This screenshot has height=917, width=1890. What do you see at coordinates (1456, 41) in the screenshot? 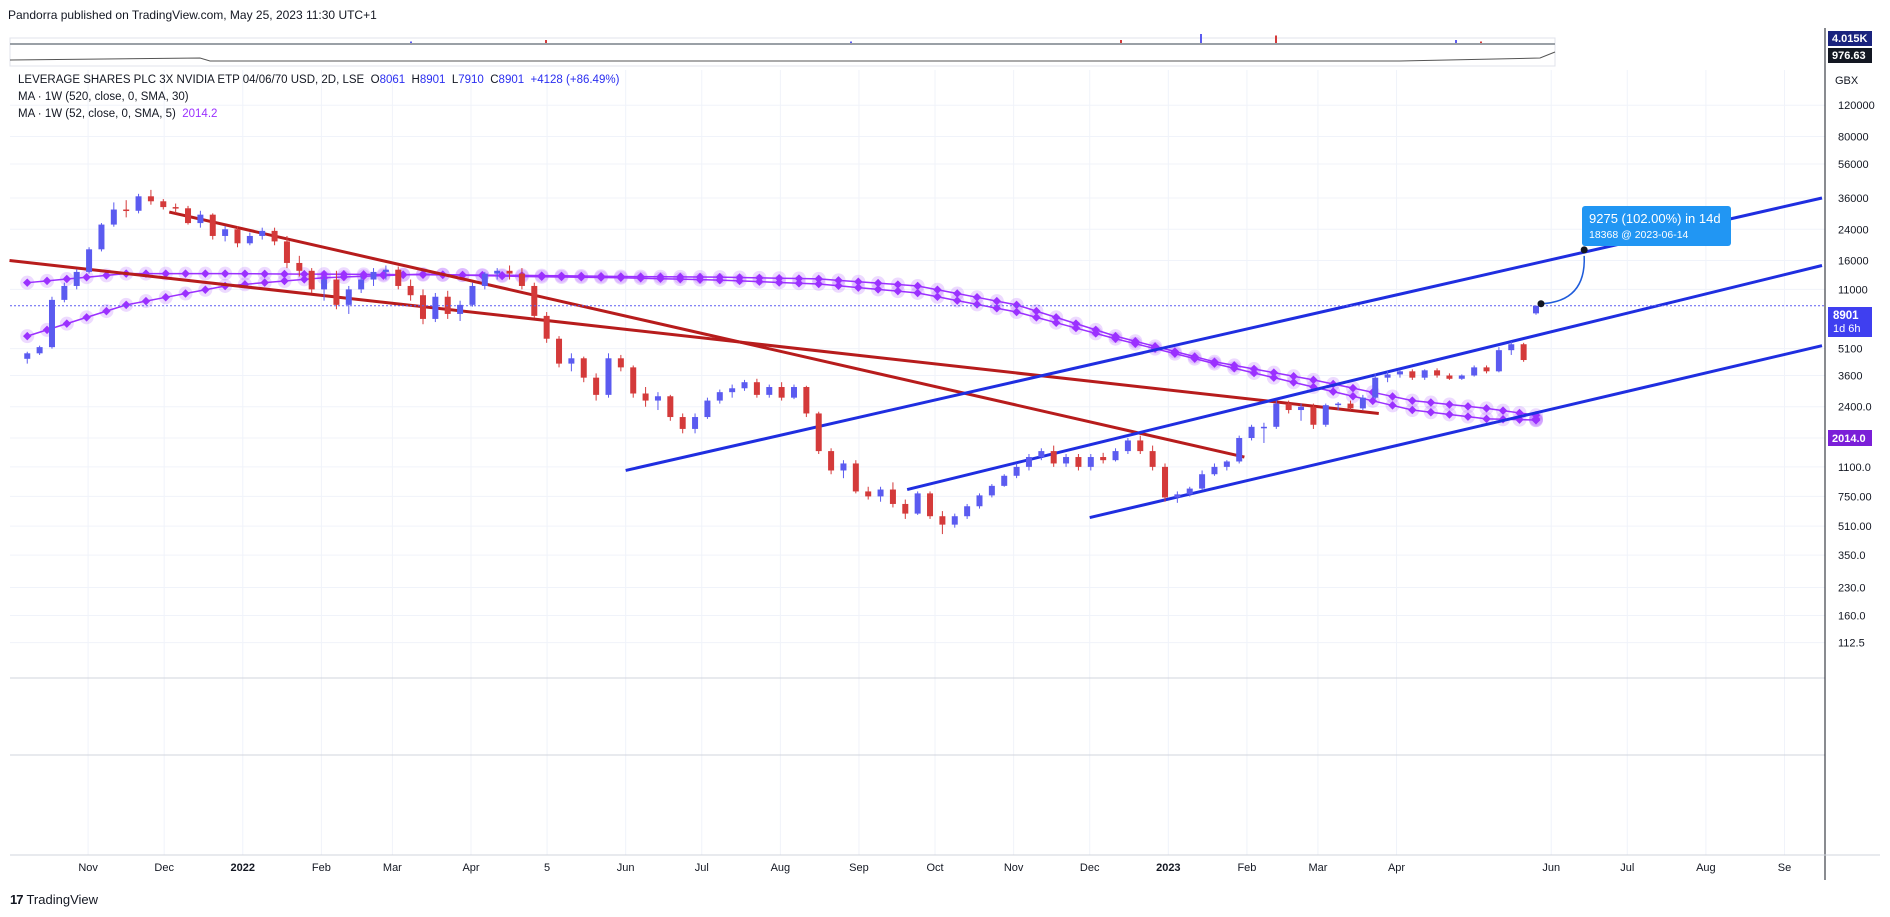
I see `volume-spike` at bounding box center [1456, 41].